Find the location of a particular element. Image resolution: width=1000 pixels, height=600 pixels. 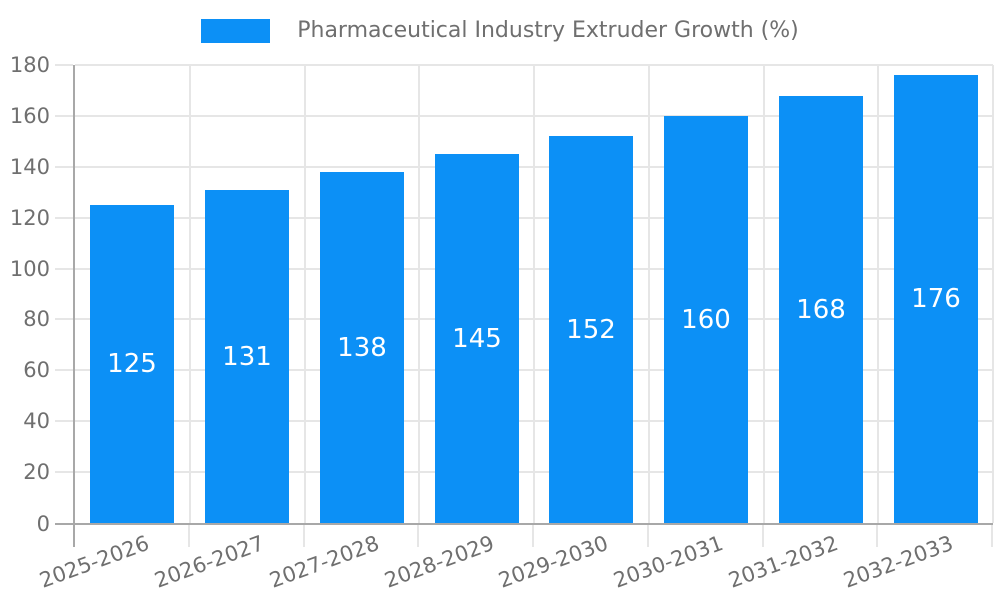

y-axis-tick-label: 40 is located at coordinates (36, 421).